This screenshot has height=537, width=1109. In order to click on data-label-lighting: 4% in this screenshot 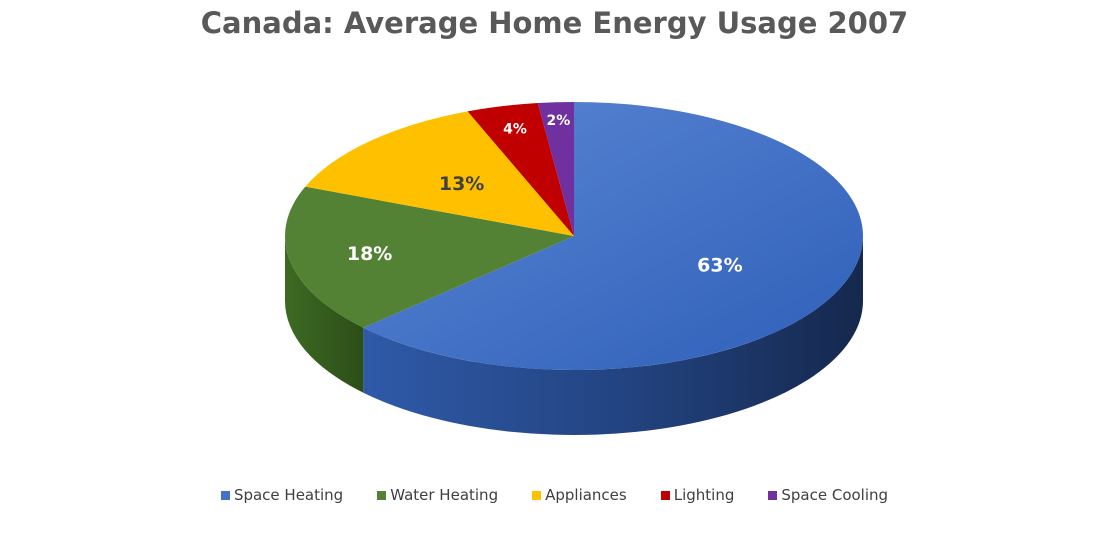, I will do `click(515, 130)`.